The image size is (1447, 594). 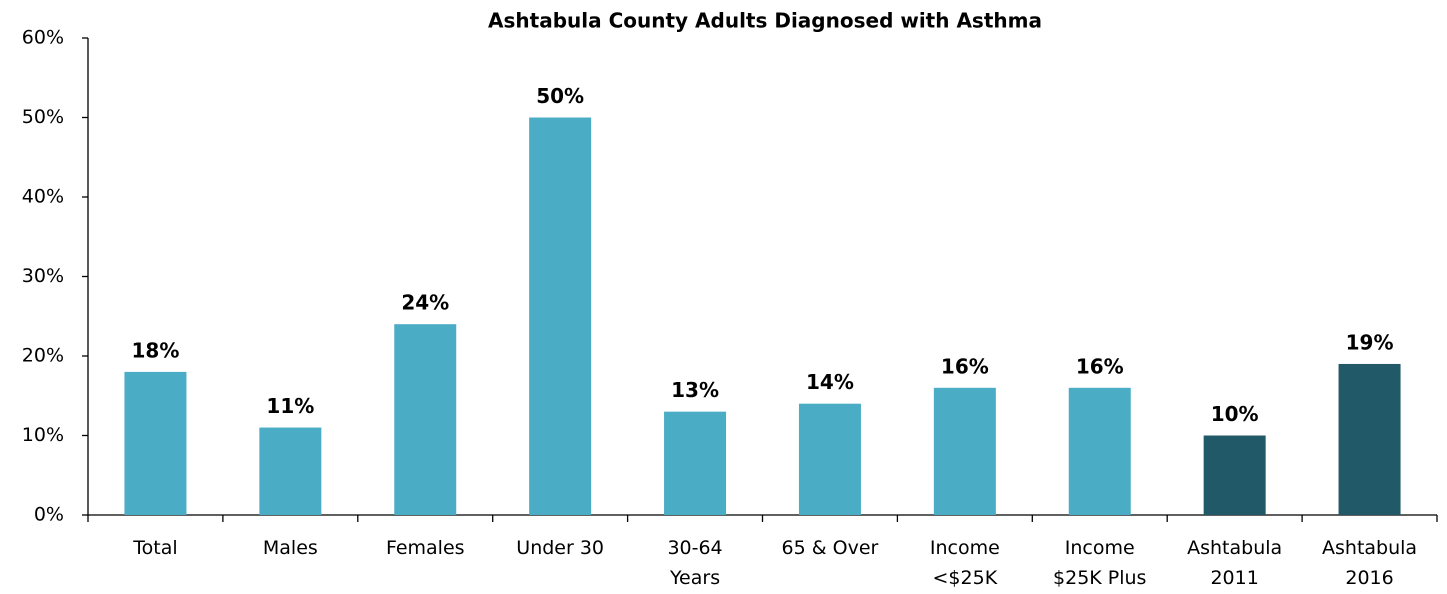 What do you see at coordinates (425, 548) in the screenshot?
I see `x-tick-label: Females` at bounding box center [425, 548].